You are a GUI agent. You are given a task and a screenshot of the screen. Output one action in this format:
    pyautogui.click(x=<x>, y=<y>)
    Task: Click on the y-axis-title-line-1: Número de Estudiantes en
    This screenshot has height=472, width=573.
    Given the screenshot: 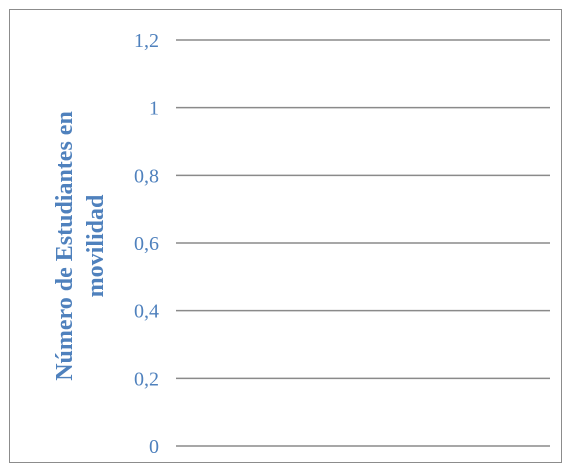 What is the action you would take?
    pyautogui.click(x=65, y=246)
    